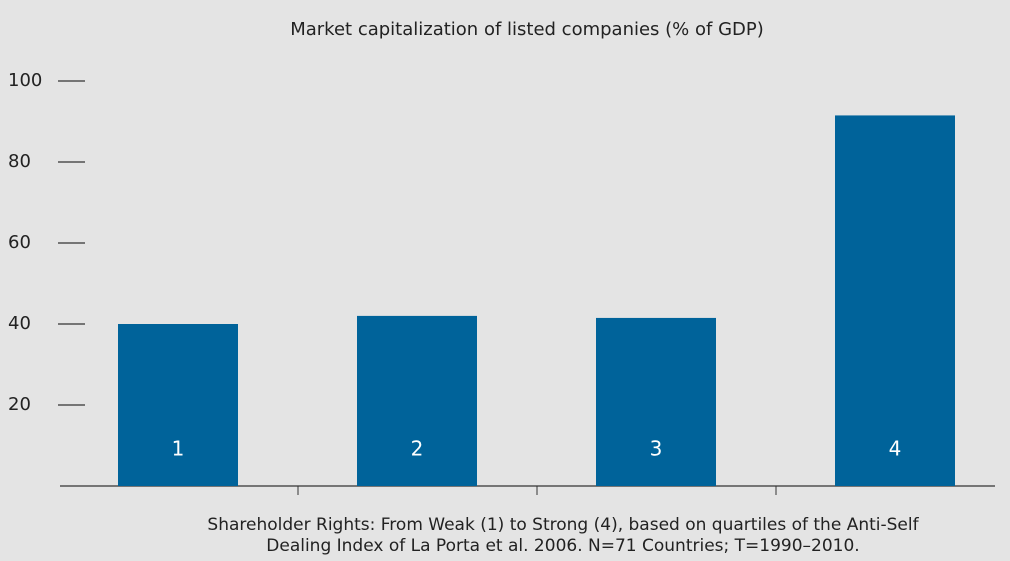 This screenshot has height=561, width=1010. Describe the element at coordinates (25, 80) in the screenshot. I see `y-tick-label: 100` at that location.